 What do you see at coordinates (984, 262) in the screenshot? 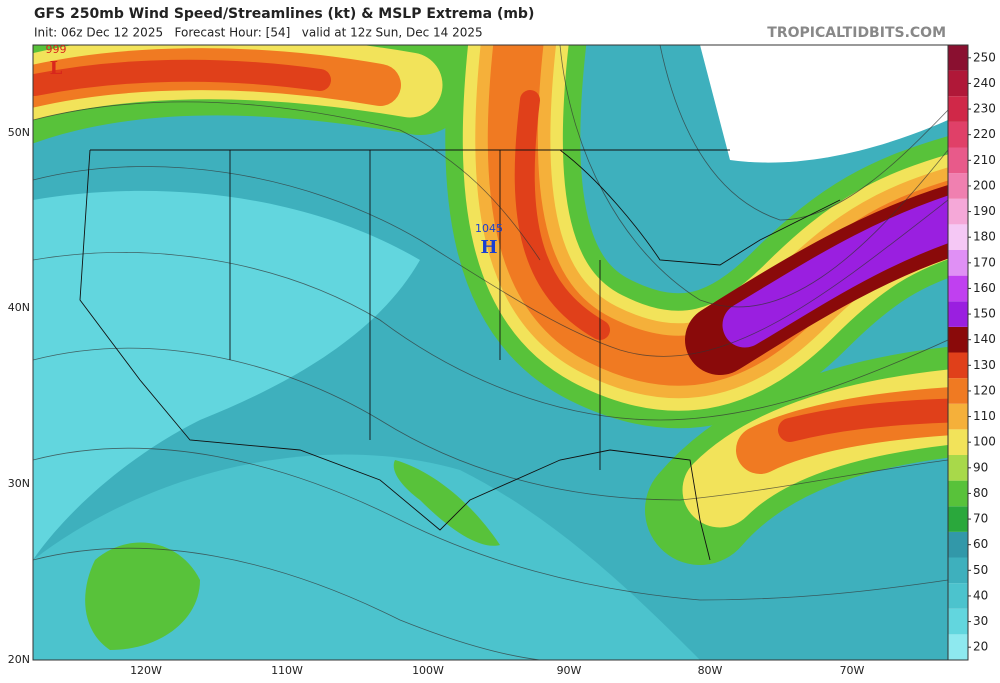
I see `colorbar-label: 170` at bounding box center [984, 262].